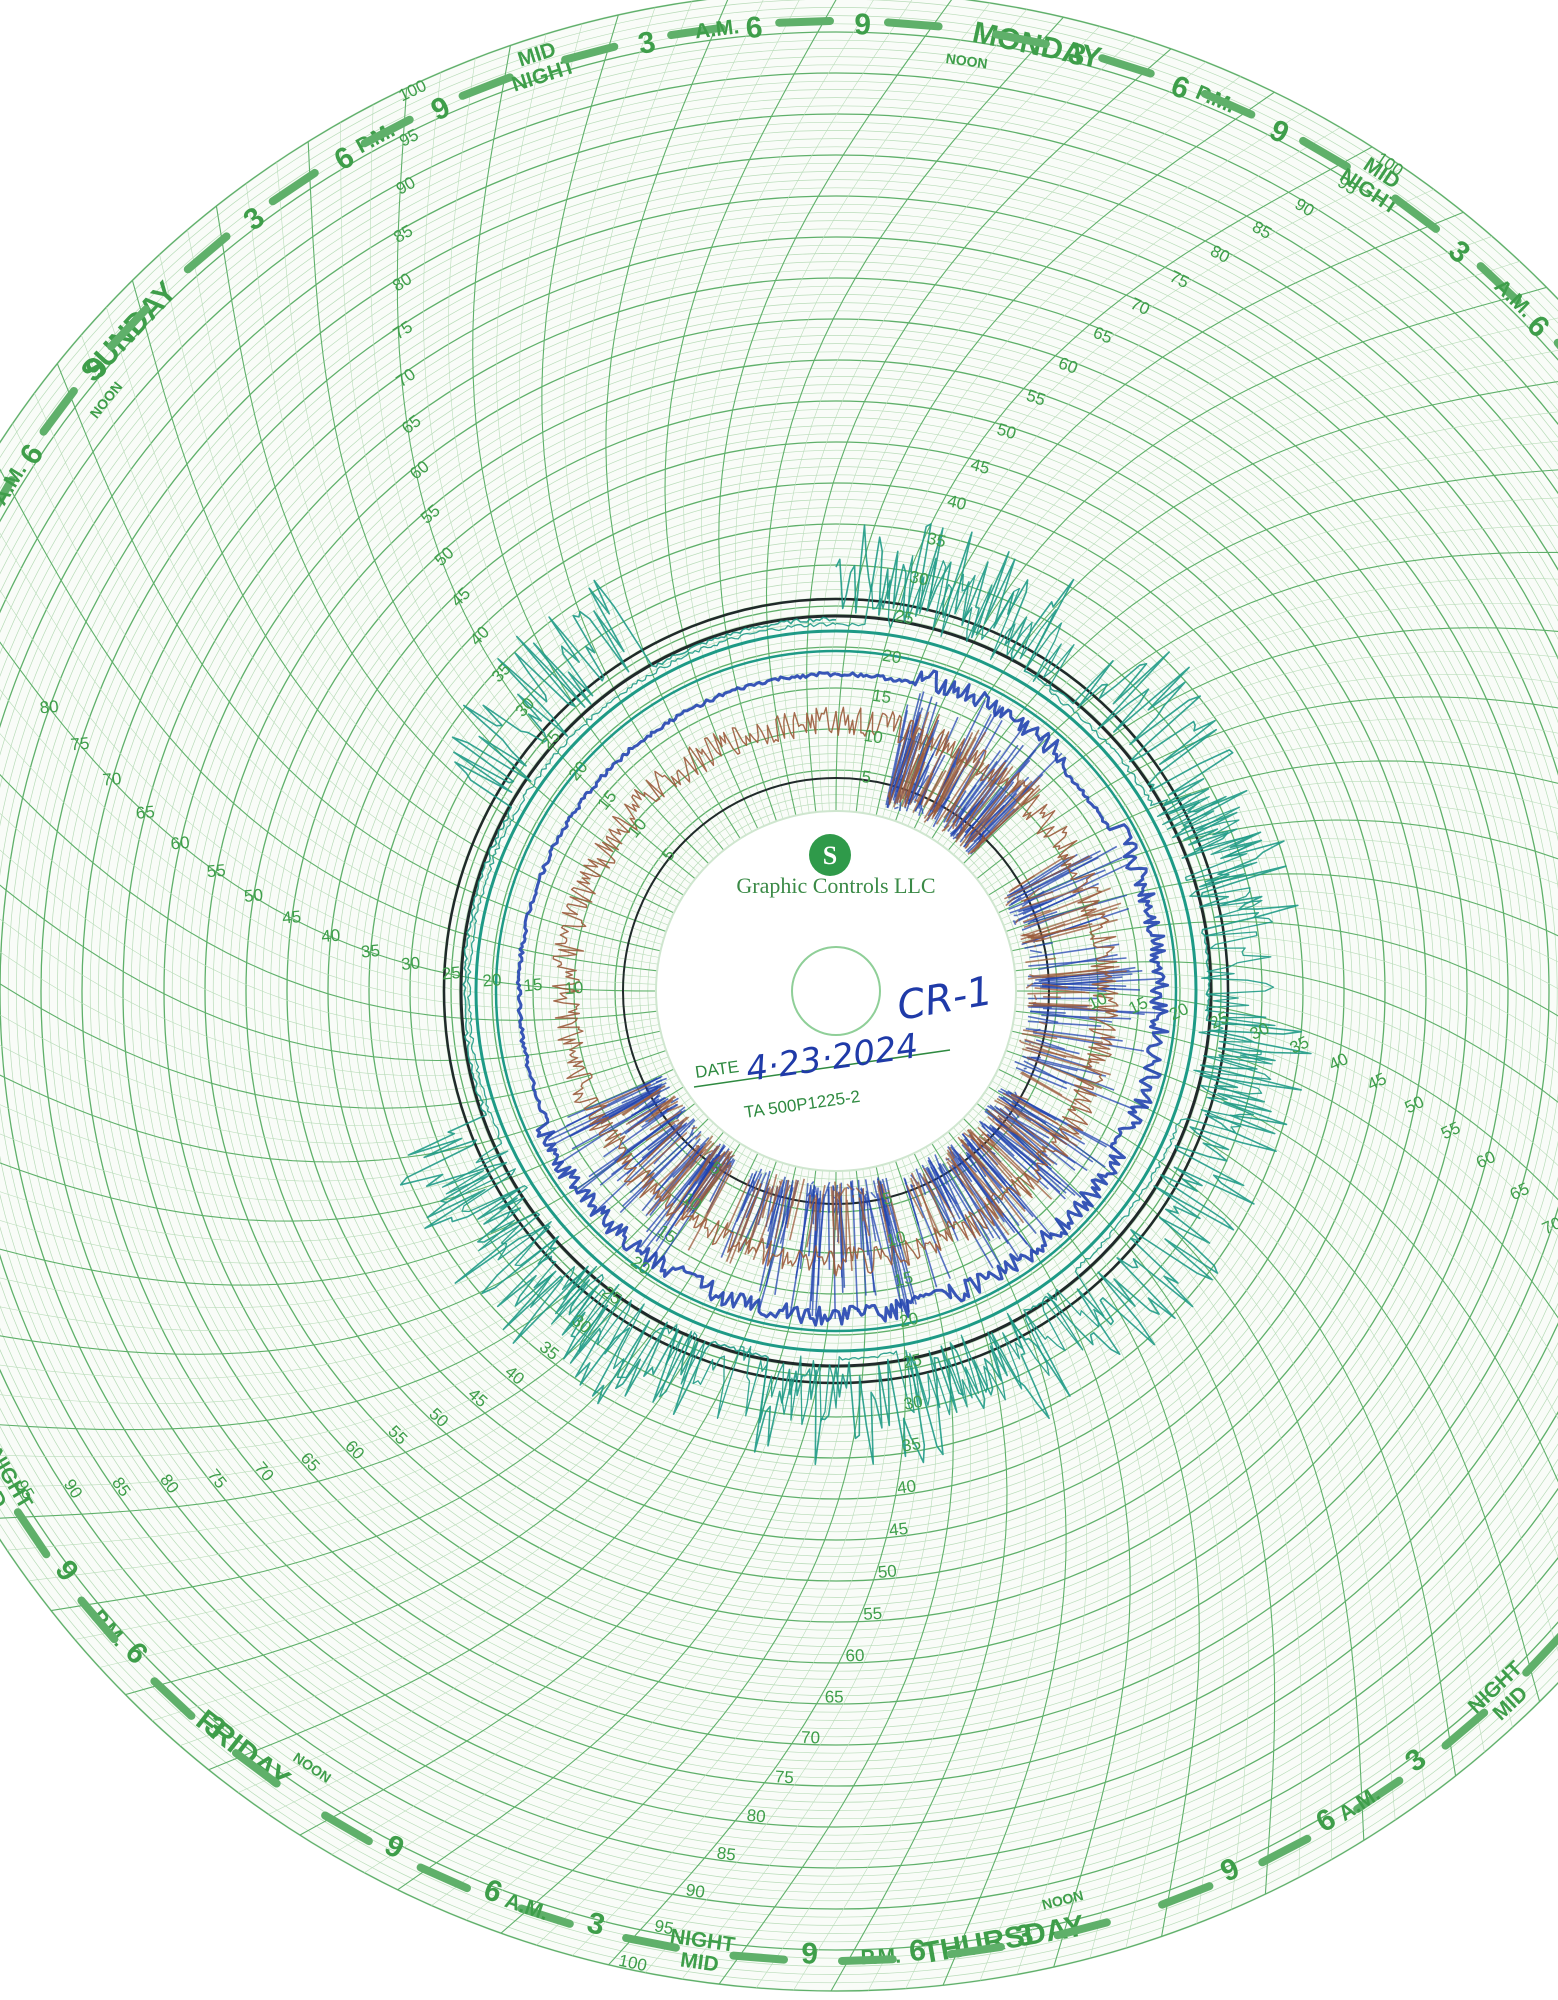 The width and height of the screenshot is (1558, 2000). Describe the element at coordinates (784, 1777) in the screenshot. I see `scale-tick-label: 75` at that location.